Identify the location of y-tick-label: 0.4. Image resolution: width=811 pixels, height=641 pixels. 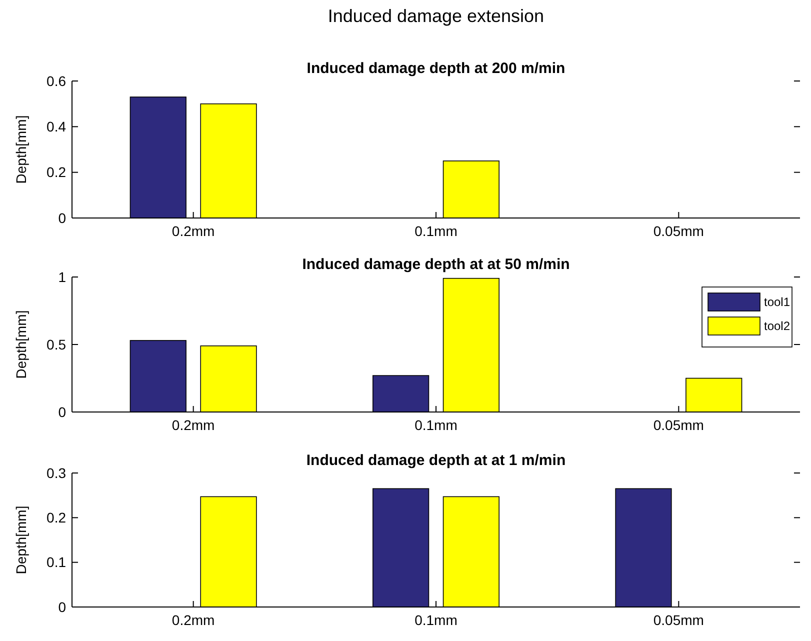
(56, 126).